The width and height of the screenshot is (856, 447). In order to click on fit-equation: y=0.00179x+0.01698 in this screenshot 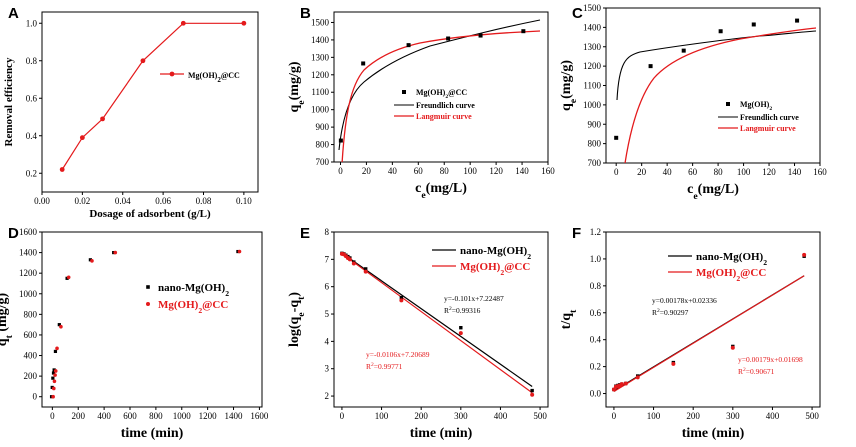, I will do `click(770, 359)`.